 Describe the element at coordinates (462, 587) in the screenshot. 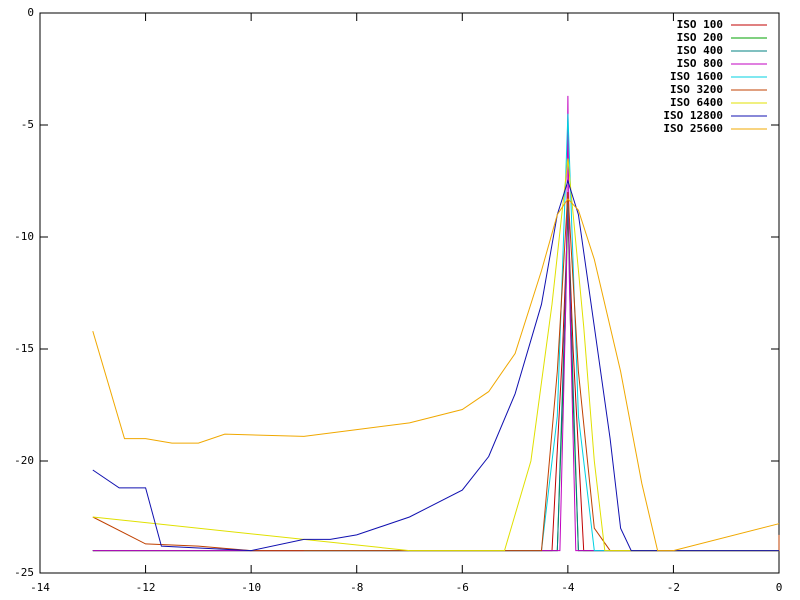

I see `x-tick-label: -6` at that location.